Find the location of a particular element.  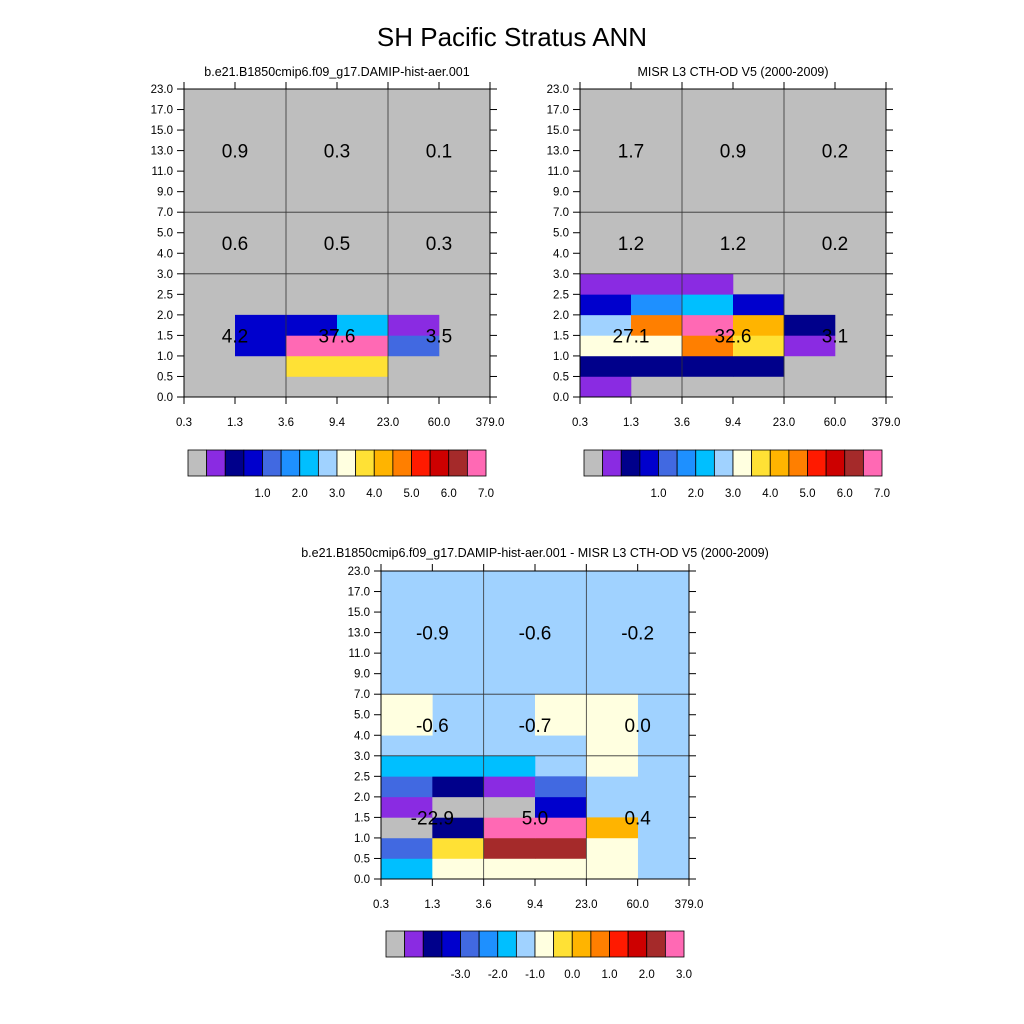

region-value-label: 0.6 is located at coordinates (235, 244).